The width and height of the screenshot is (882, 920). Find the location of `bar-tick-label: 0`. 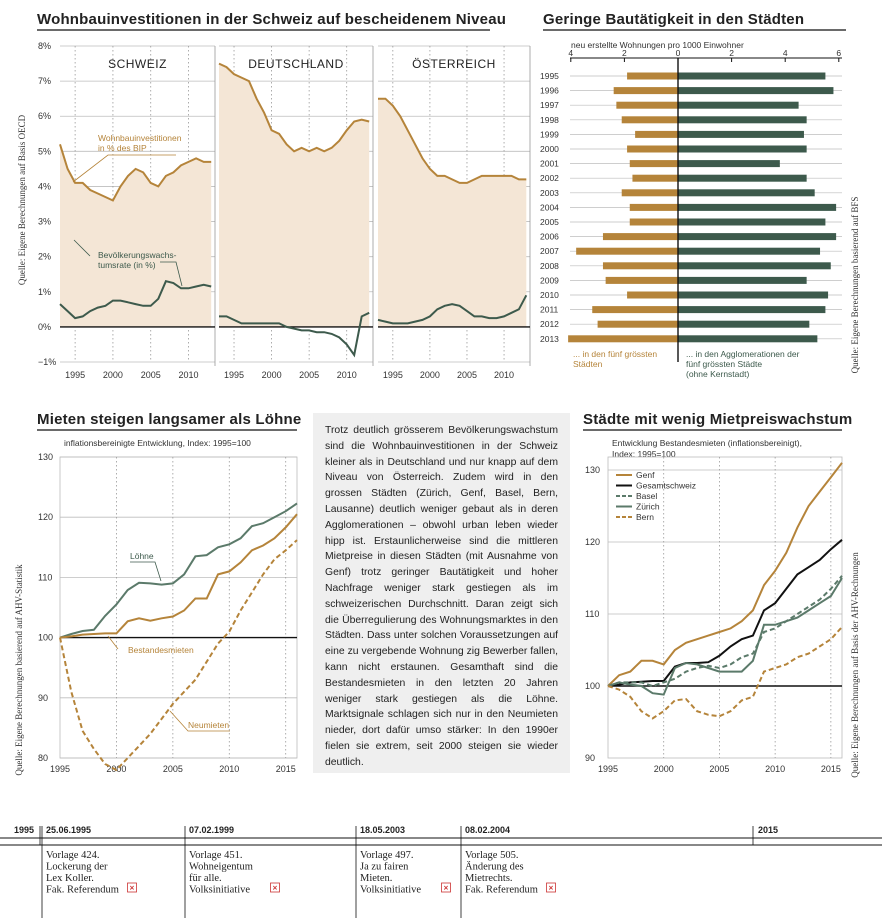

bar-tick-label: 0 is located at coordinates (678, 53).